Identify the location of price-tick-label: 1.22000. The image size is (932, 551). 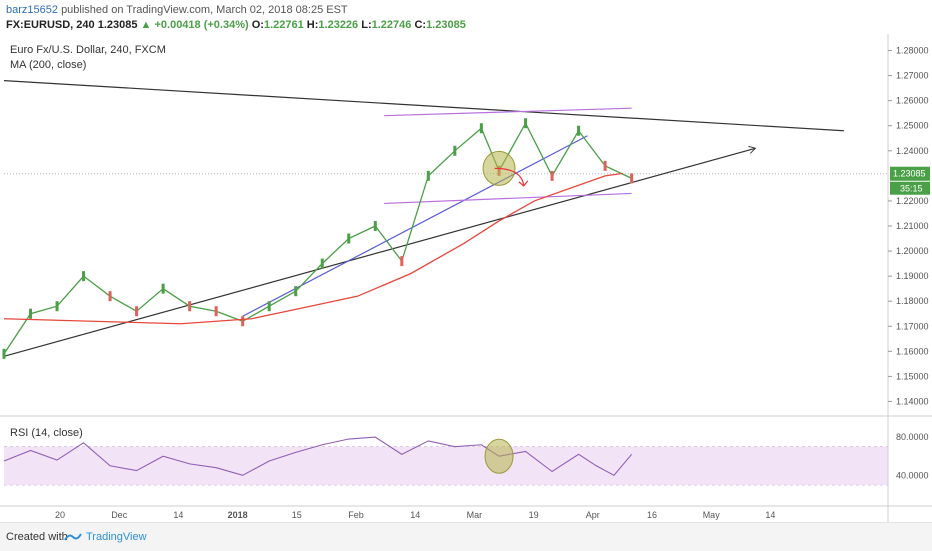
(912, 201).